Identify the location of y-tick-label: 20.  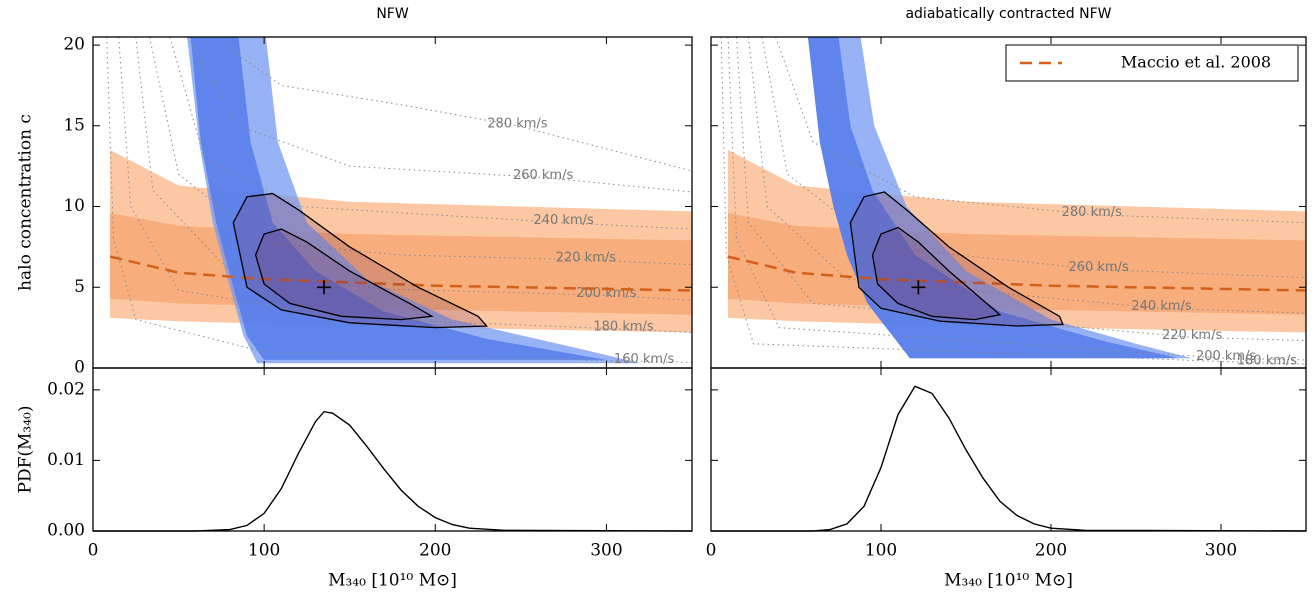
(74, 45).